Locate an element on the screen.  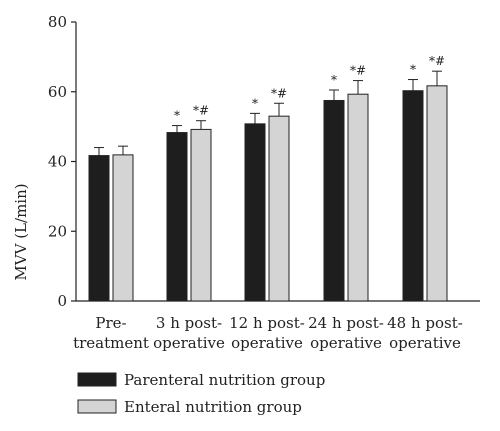
y-tick-label: 0 is located at coordinates (62, 301).